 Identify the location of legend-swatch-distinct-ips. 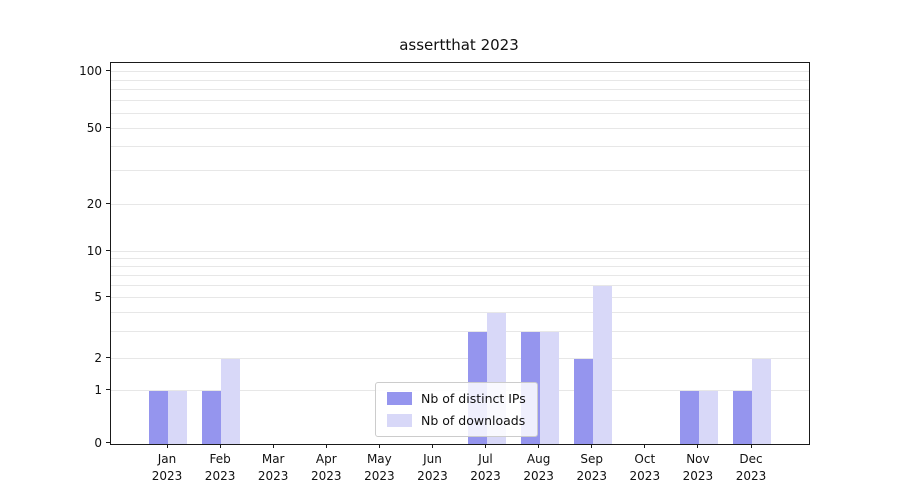
(399, 398).